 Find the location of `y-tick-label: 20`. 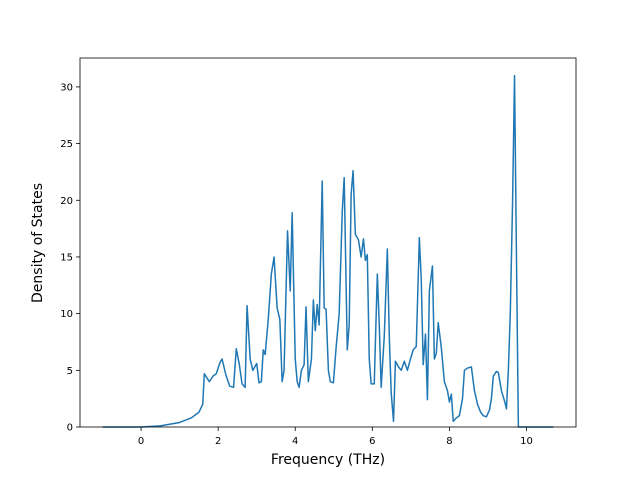

y-tick-label: 20 is located at coordinates (66, 201).